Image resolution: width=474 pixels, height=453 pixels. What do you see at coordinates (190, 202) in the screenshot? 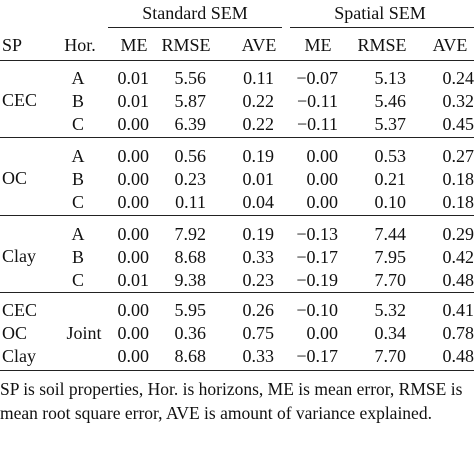
I see `cell-std-rmse: 0.11` at bounding box center [190, 202].